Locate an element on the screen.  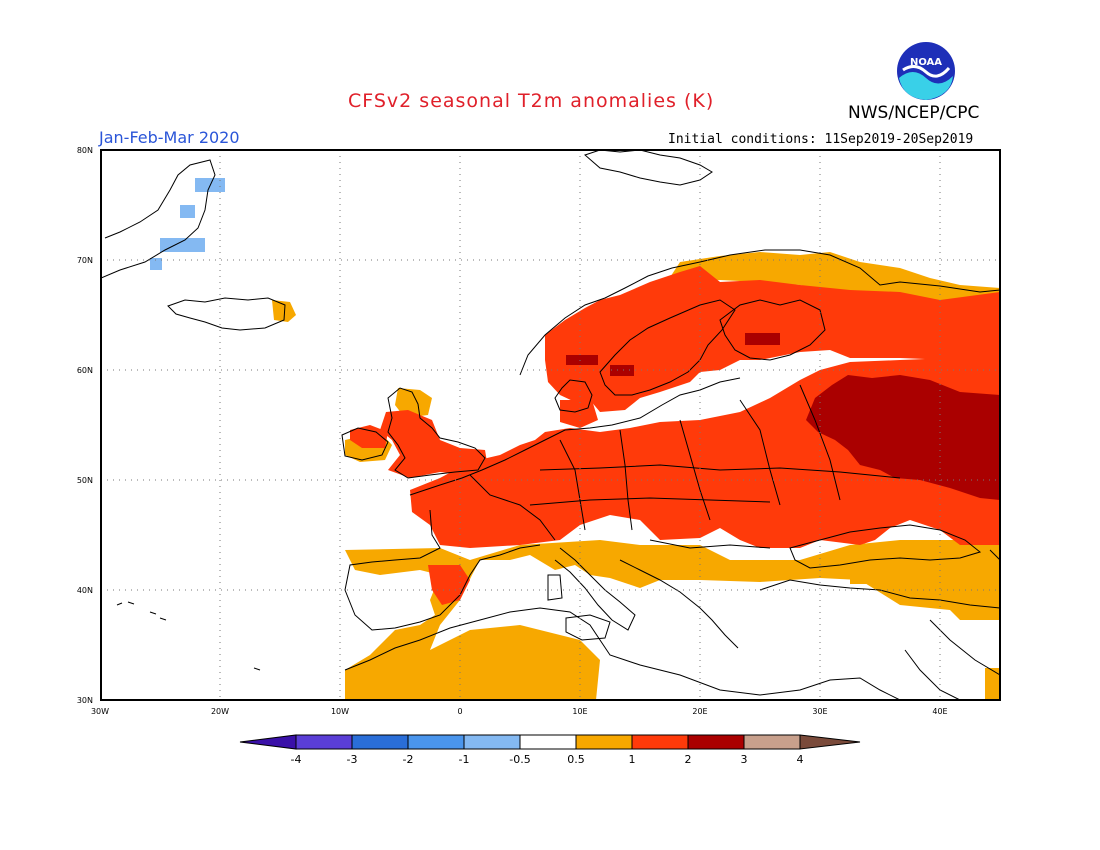
colorbar-tick-label: 3 is located at coordinates (744, 759).